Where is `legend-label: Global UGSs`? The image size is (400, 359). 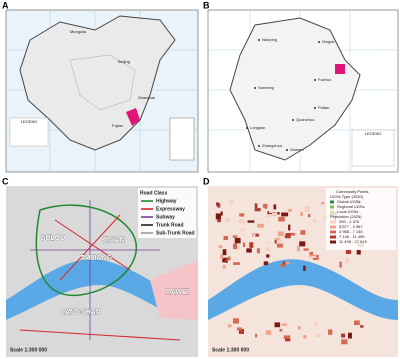
legend-label: Global UGSs is located at coordinates (348, 201).